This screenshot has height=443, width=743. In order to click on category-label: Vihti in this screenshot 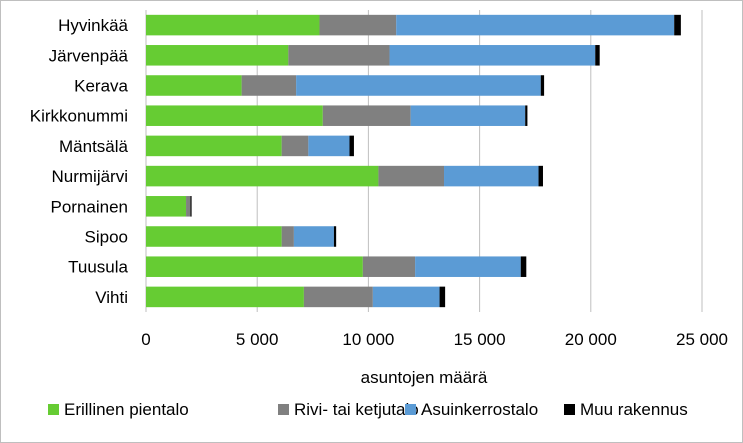, I will do `click(111, 297)`.